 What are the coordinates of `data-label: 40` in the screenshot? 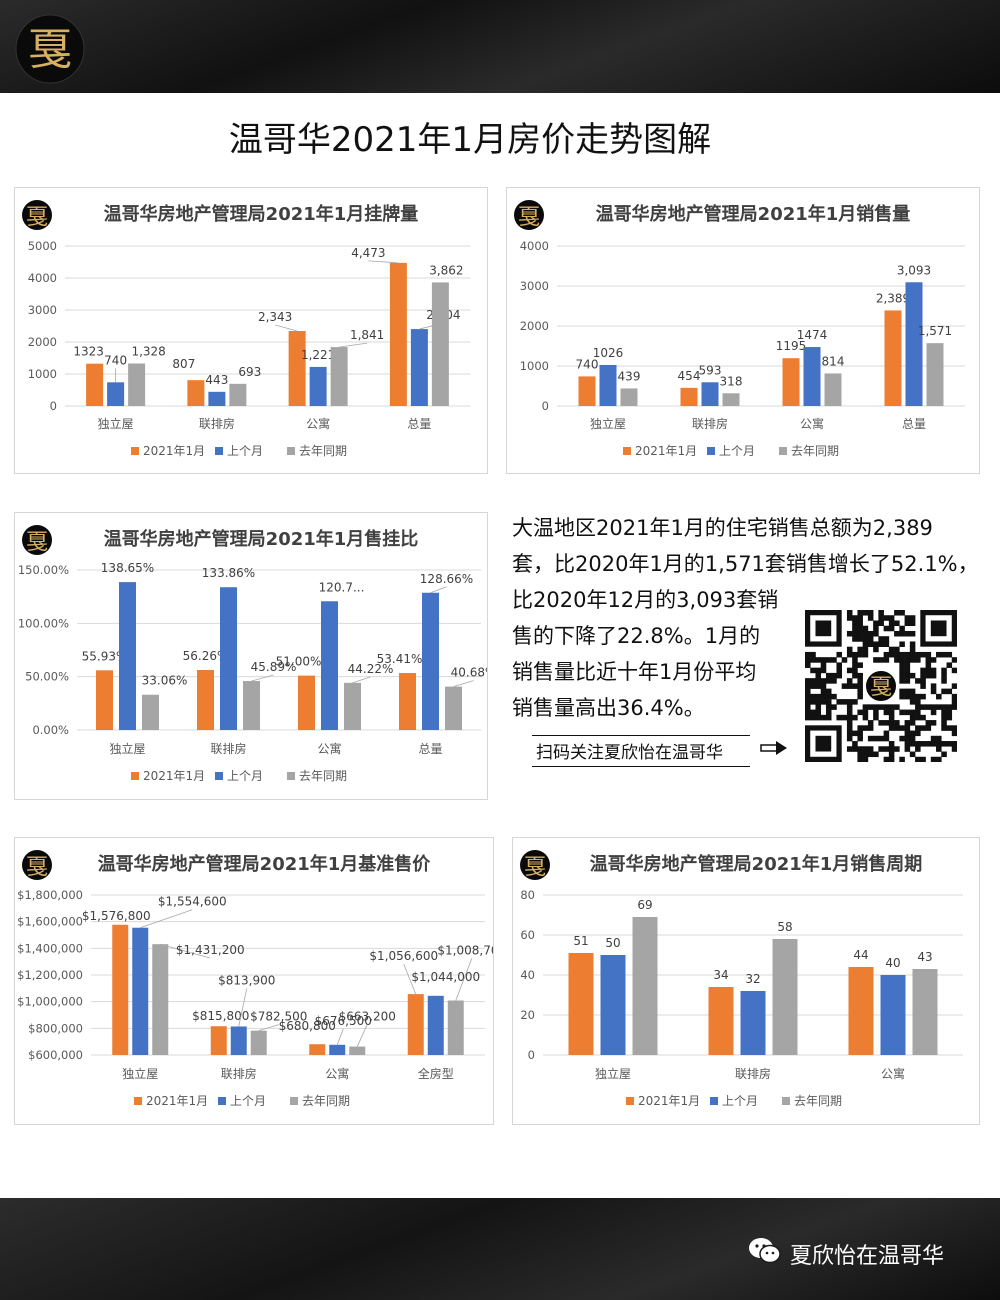 It's located at (892, 963).